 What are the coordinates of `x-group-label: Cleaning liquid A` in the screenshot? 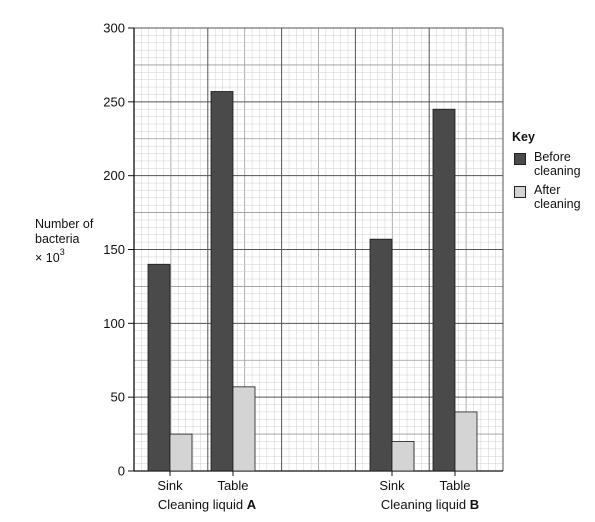 It's located at (207, 504).